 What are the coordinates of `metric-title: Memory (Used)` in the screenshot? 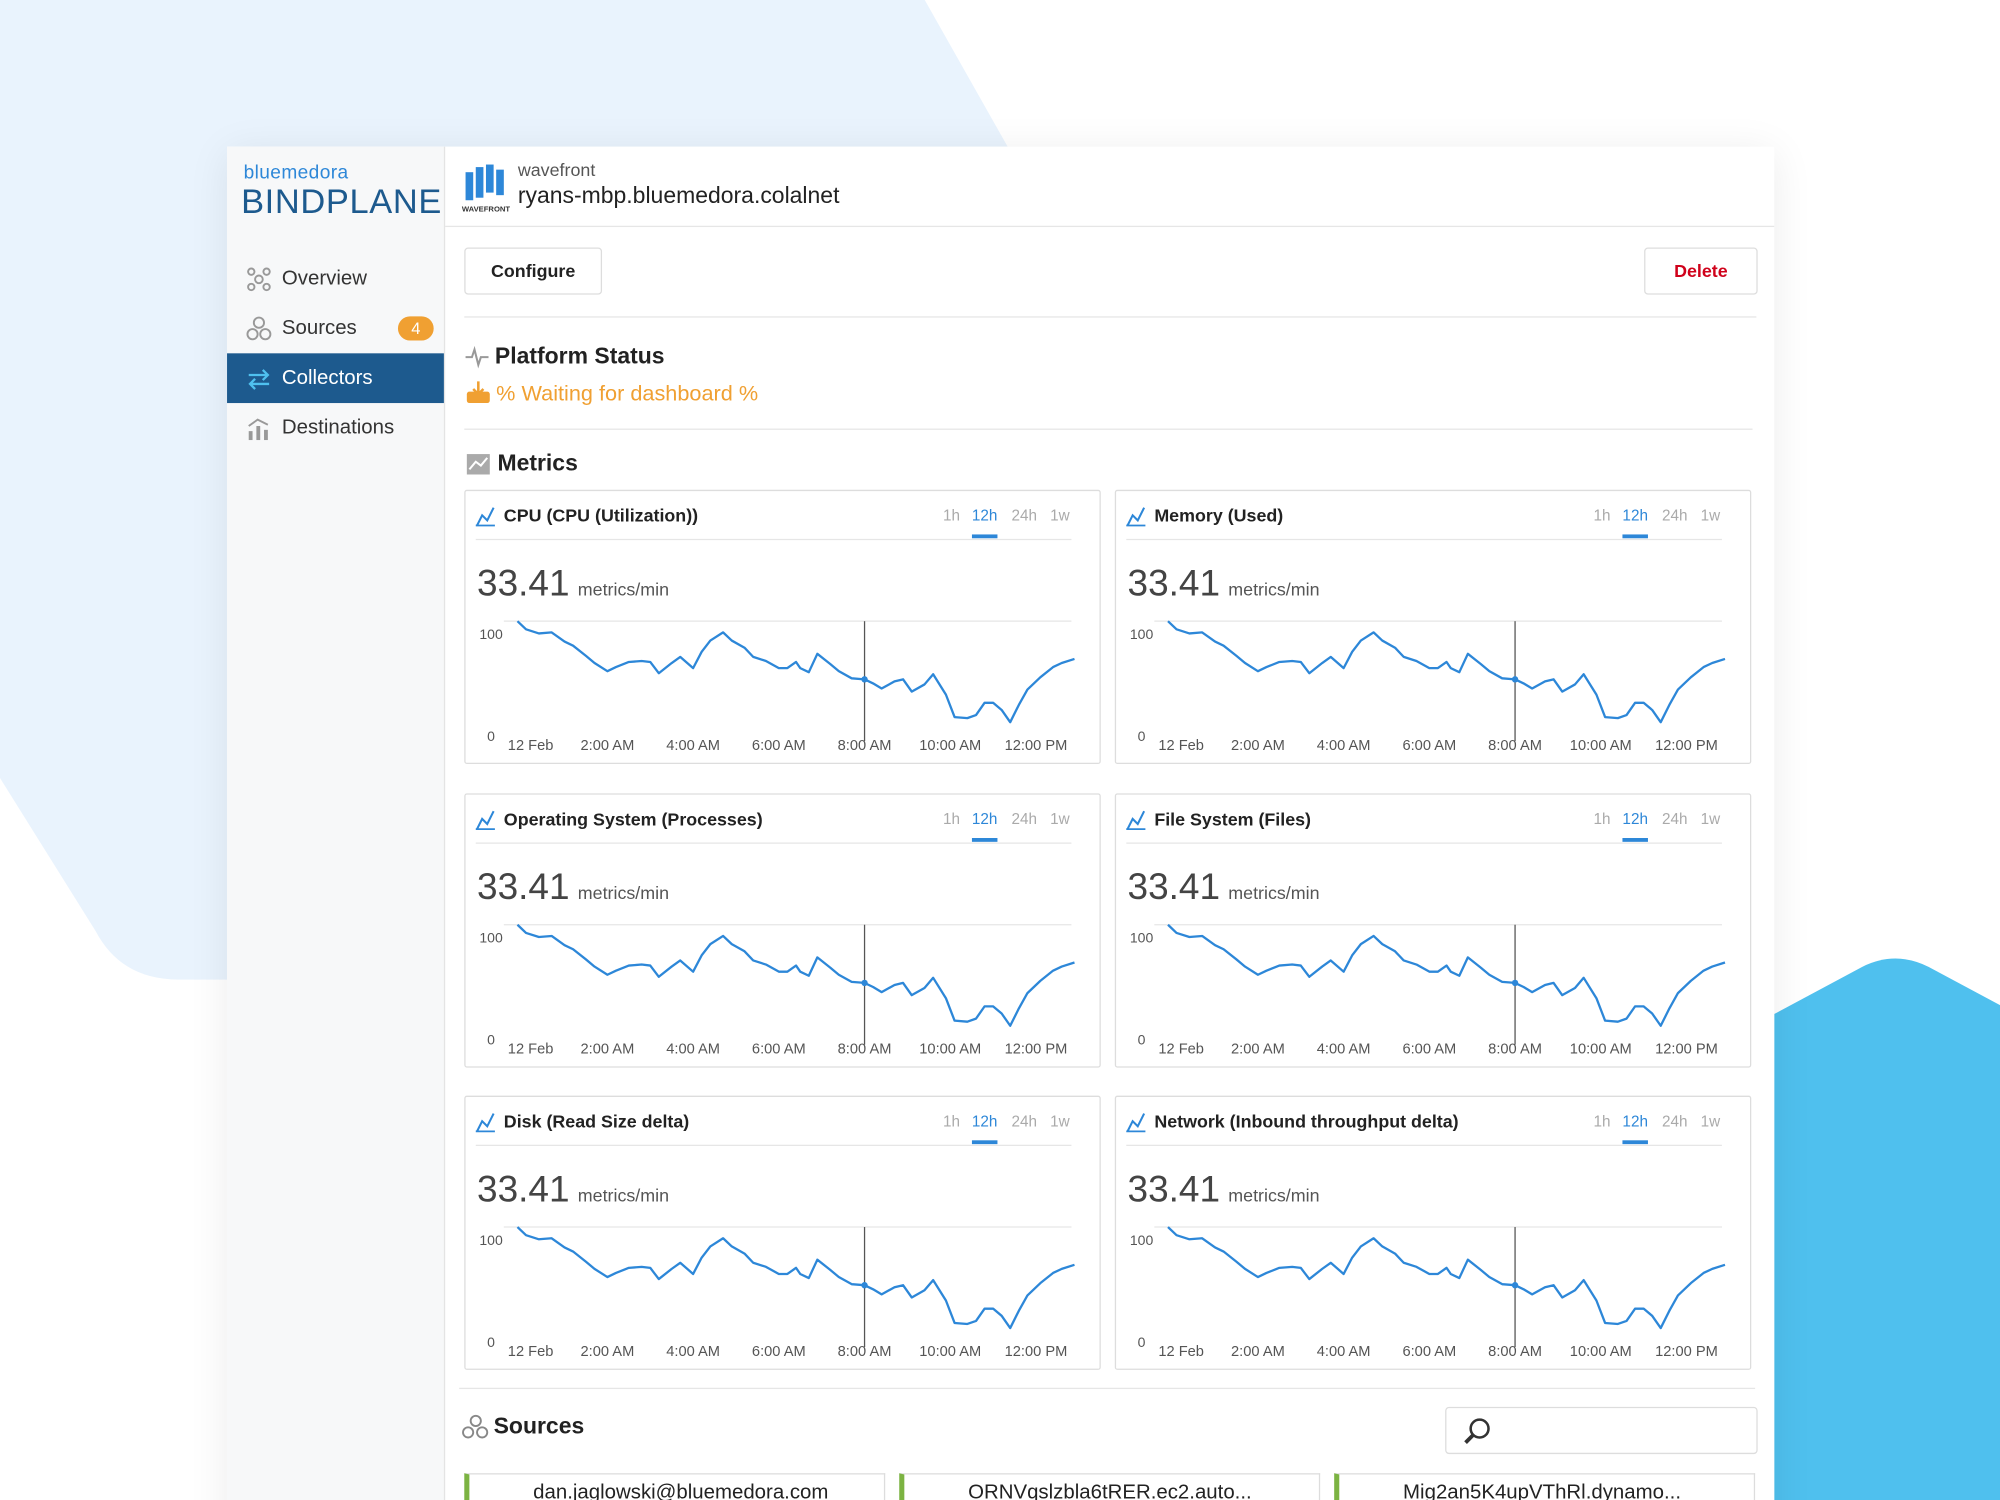 It's located at (1218, 516).